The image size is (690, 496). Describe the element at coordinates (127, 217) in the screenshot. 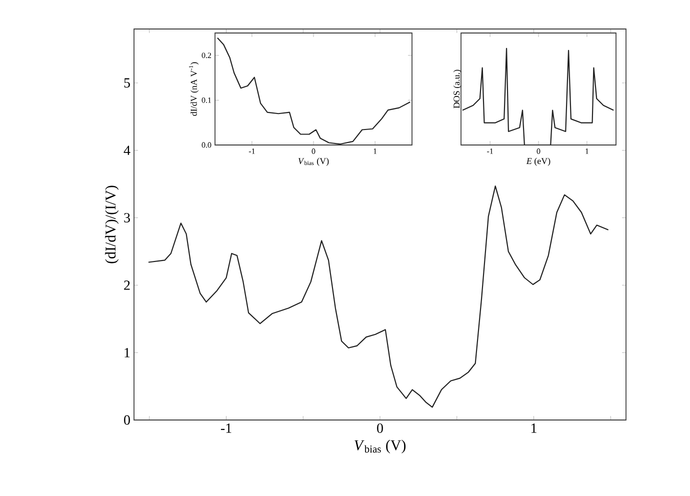

I see `y-tick-label: 3` at that location.